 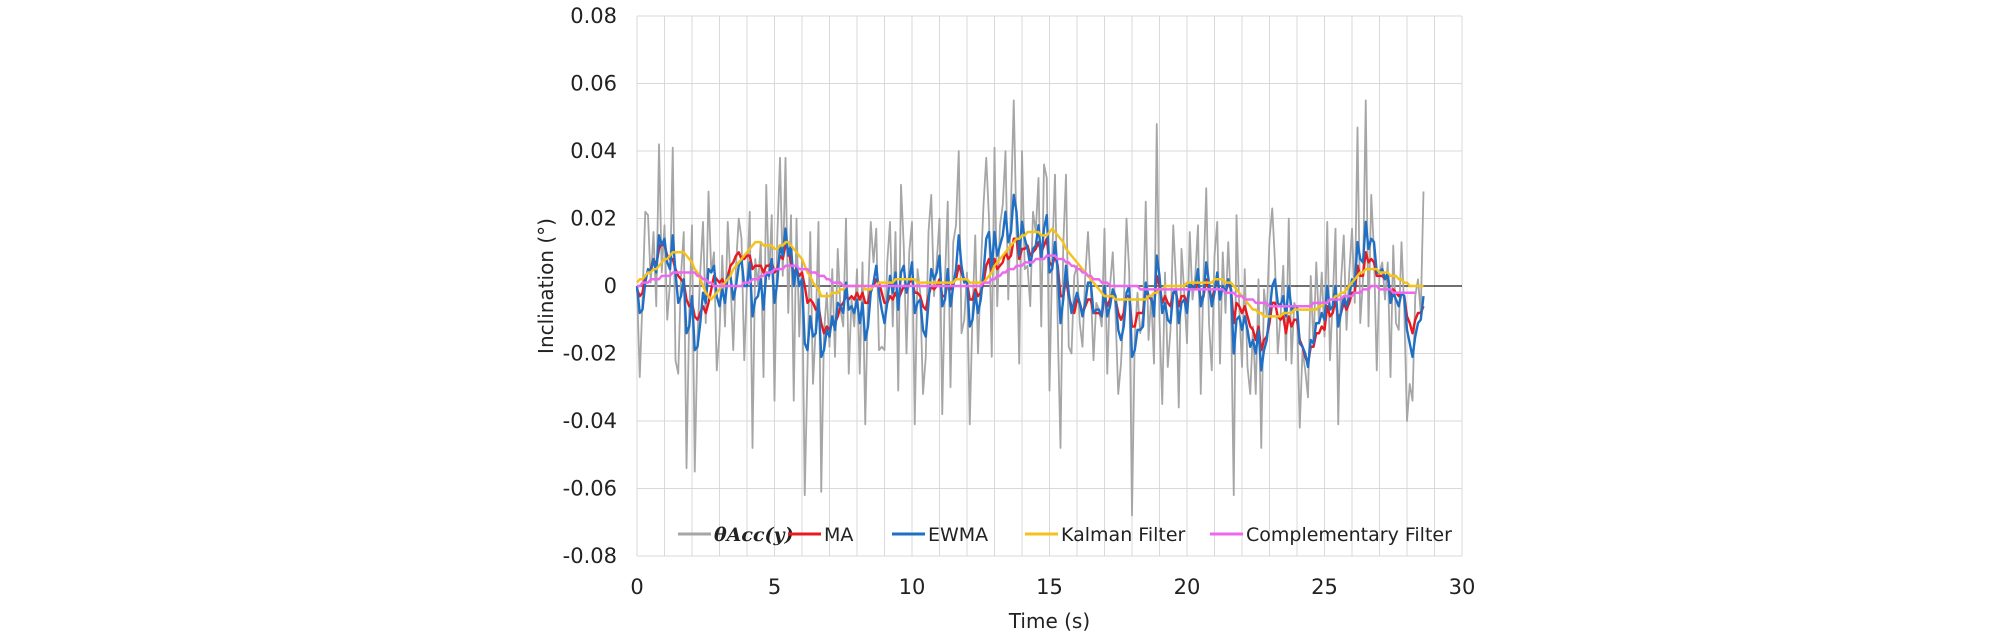 What do you see at coordinates (593, 151) in the screenshot?
I see `y-tick-label: 0.04` at bounding box center [593, 151].